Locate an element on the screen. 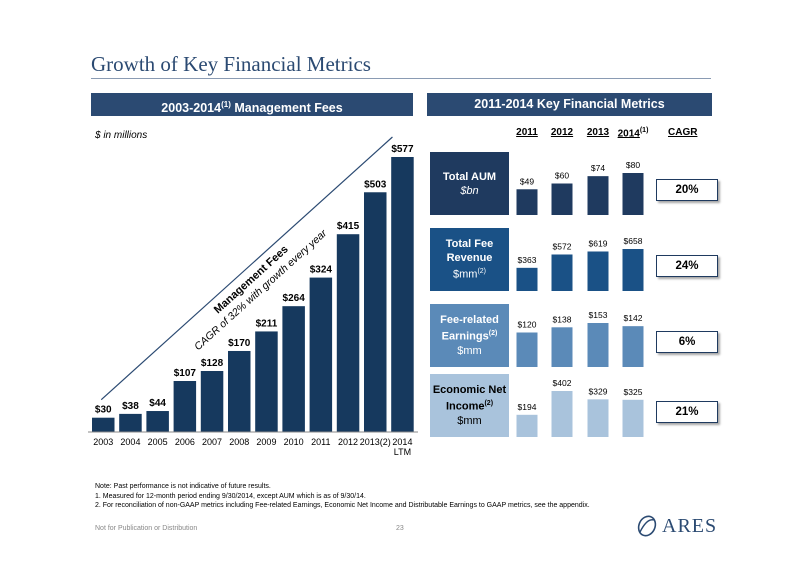 This screenshot has height=565, width=800. metric-name-text: Economic Net Income is located at coordinates (469, 398).